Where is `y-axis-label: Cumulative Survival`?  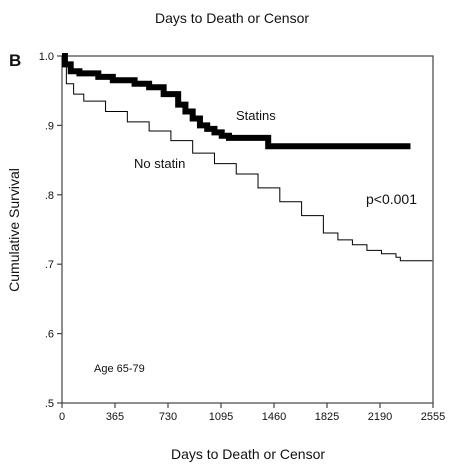 y-axis-label: Cumulative Survival is located at coordinates (14, 230).